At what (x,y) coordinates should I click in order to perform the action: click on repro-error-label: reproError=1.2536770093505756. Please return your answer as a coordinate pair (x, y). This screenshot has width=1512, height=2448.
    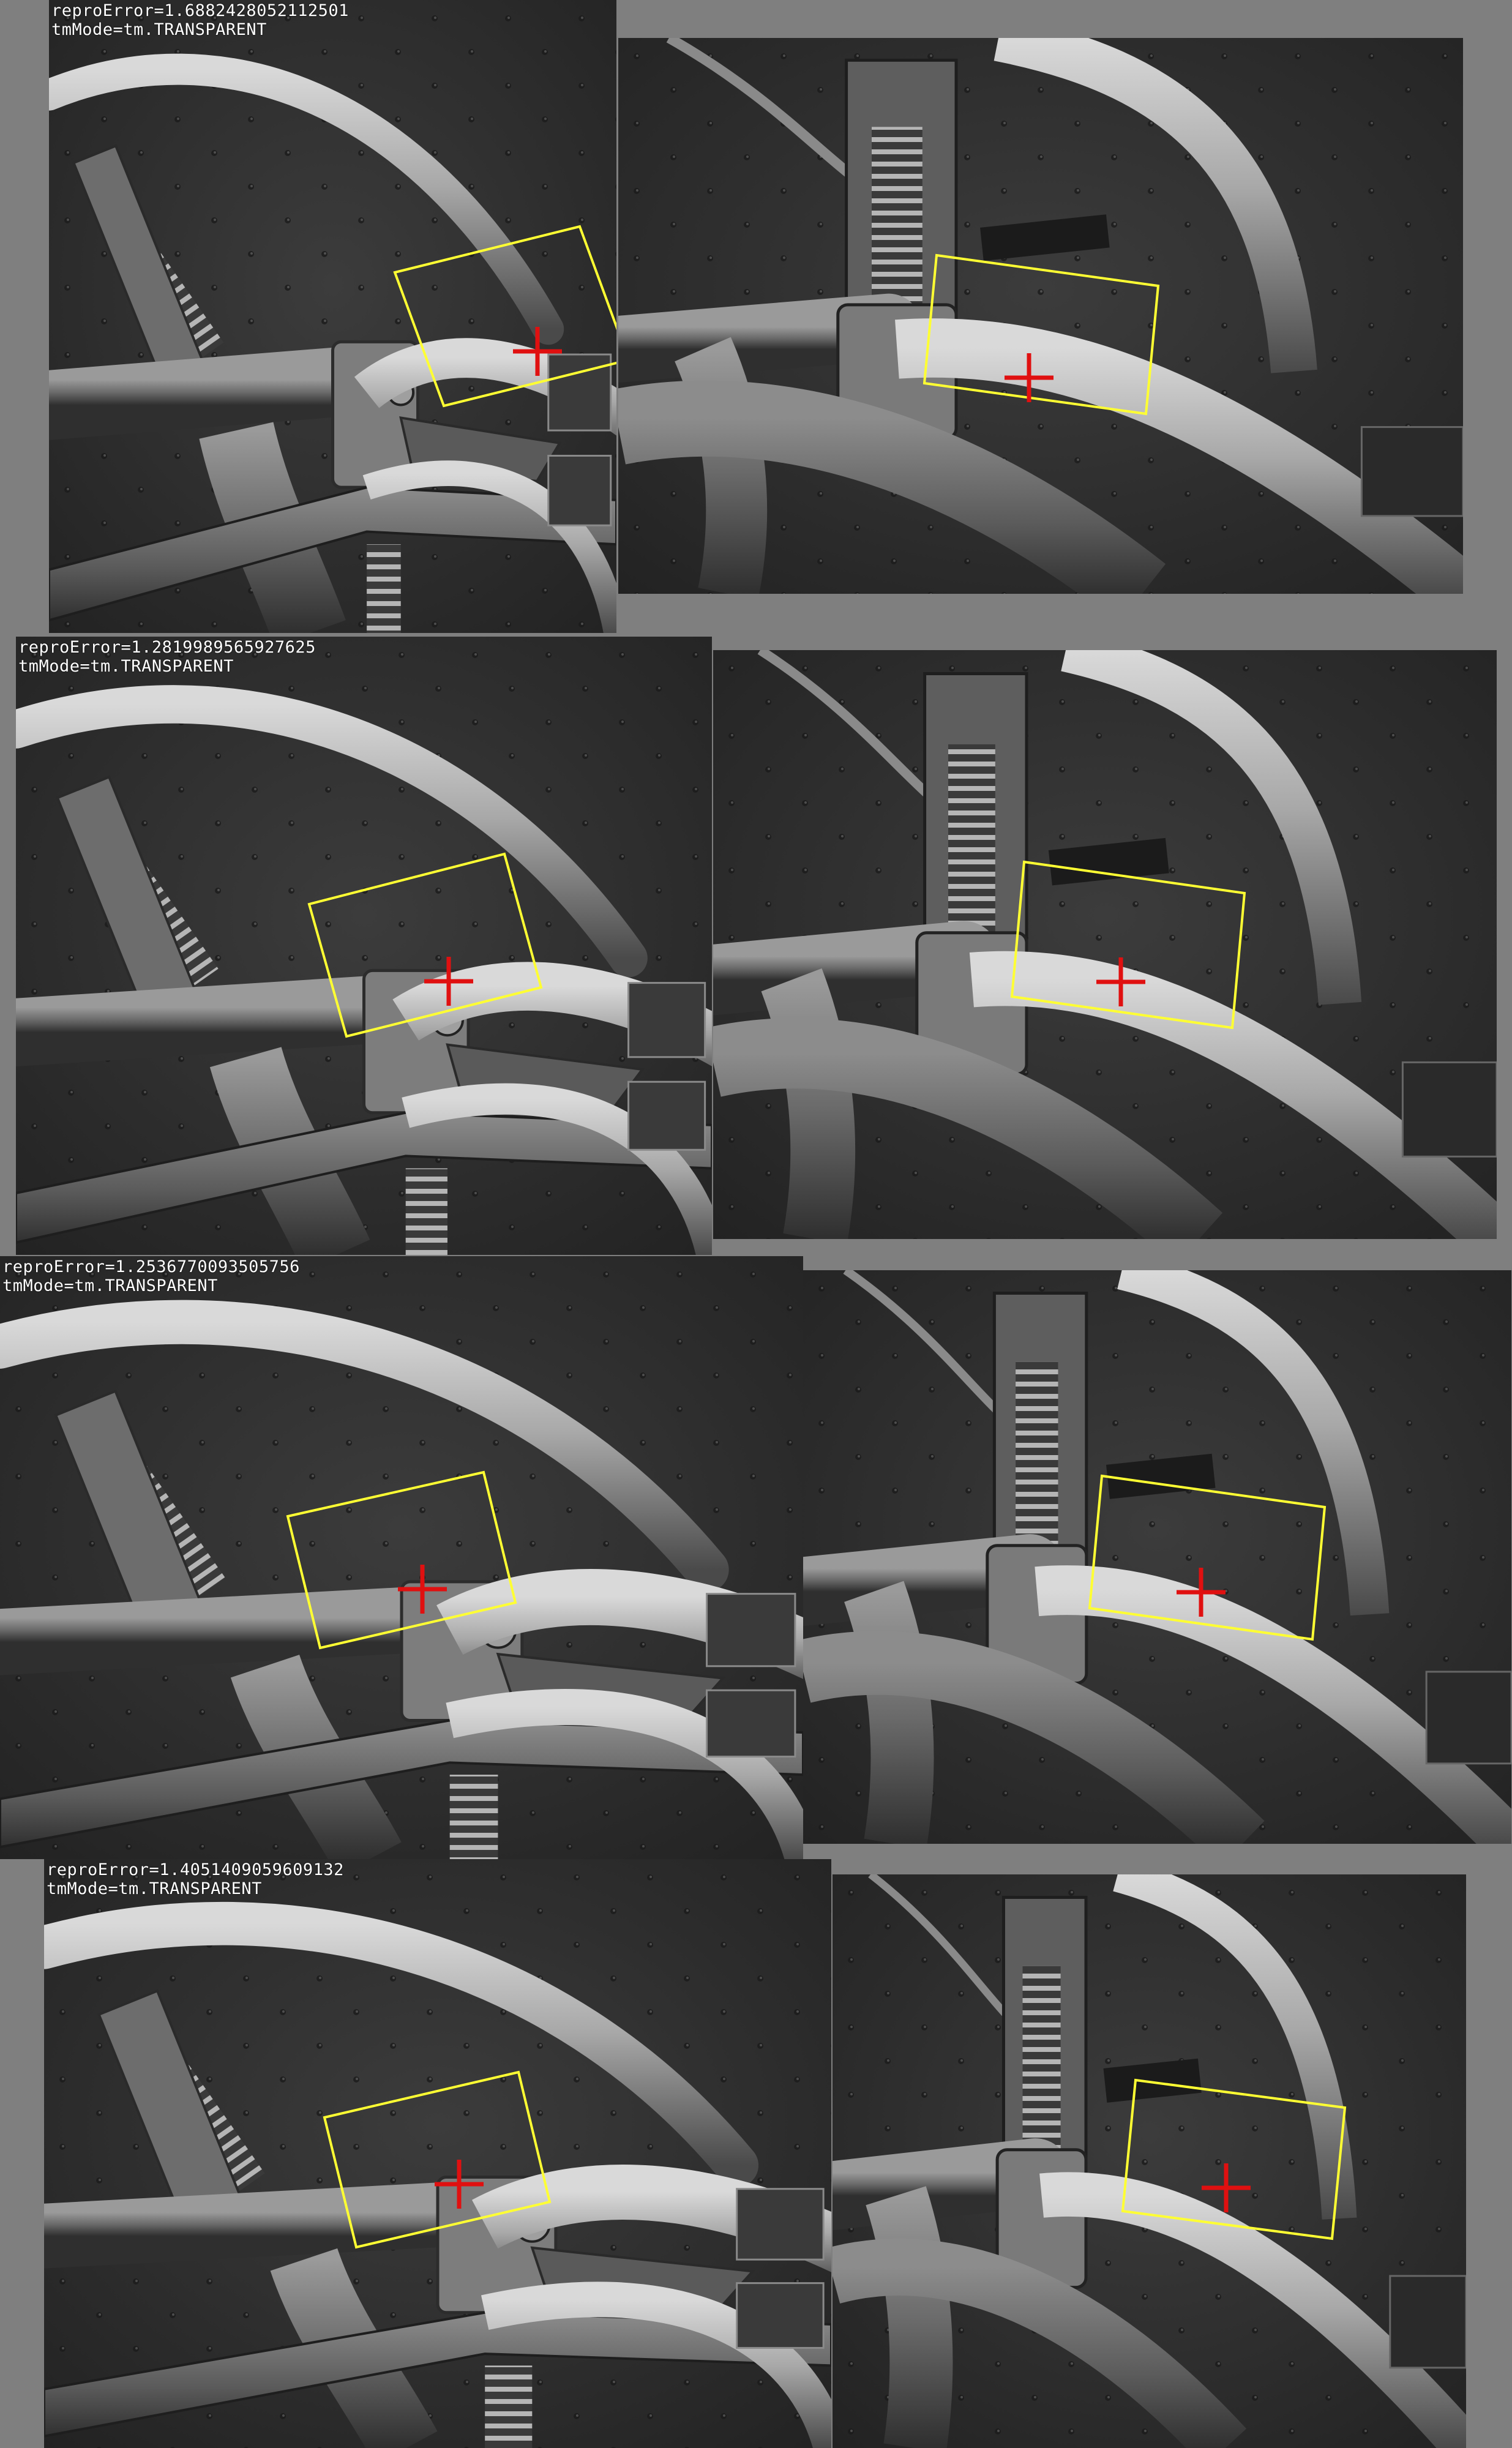
    Looking at the image, I should click on (151, 1267).